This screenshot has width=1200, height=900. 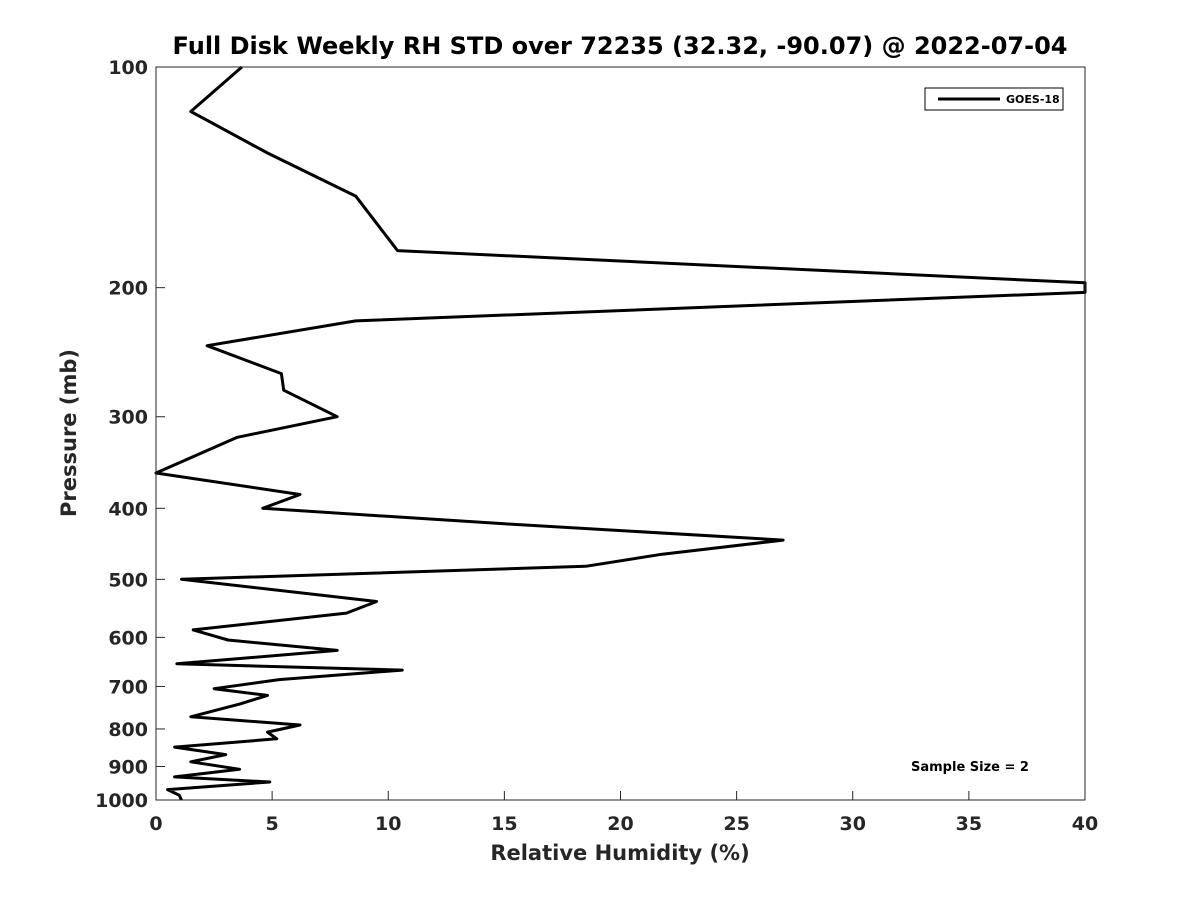 I want to click on x-tick-label: 40, so click(x=1085, y=824).